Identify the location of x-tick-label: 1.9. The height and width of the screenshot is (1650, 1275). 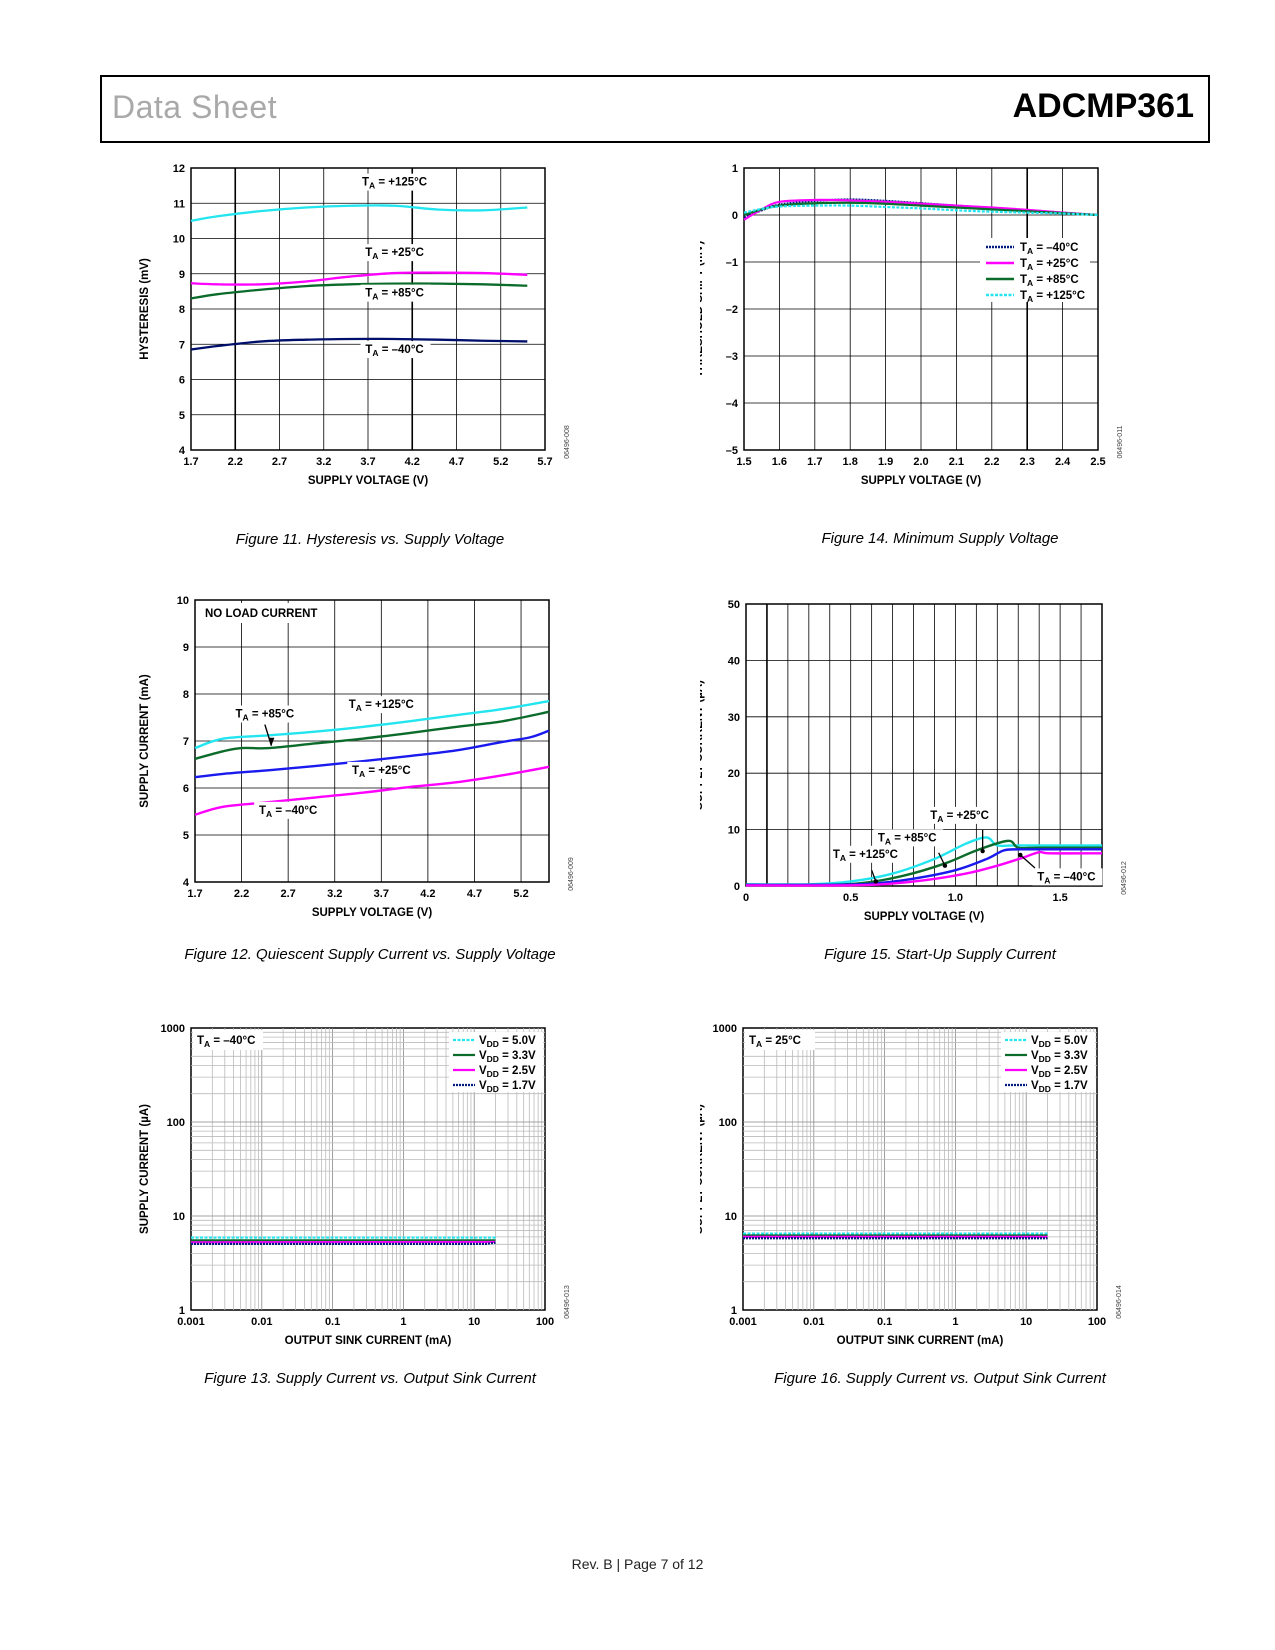
(885, 462).